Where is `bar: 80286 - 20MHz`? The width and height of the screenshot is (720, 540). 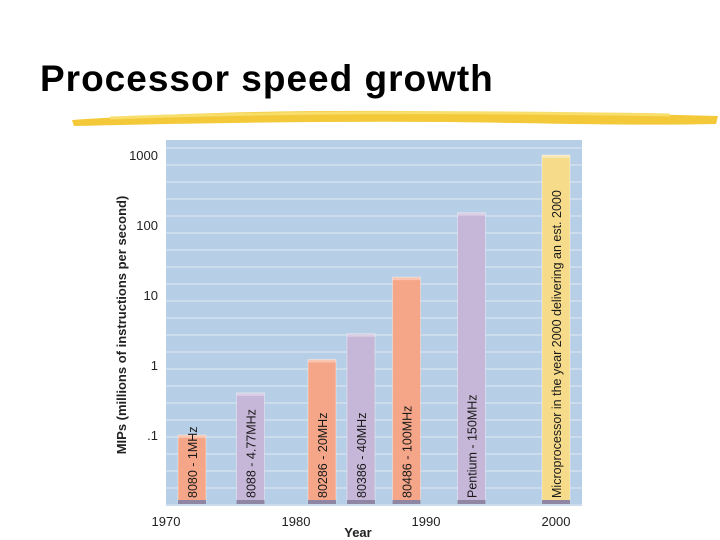
bar: 80286 - 20MHz is located at coordinates (322, 431).